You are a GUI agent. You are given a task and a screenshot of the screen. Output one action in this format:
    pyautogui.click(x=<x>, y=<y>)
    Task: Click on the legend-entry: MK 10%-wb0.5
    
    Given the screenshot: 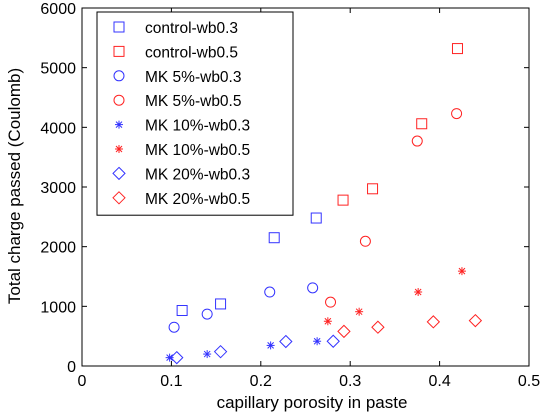 What is the action you would take?
    pyautogui.click(x=197, y=150)
    